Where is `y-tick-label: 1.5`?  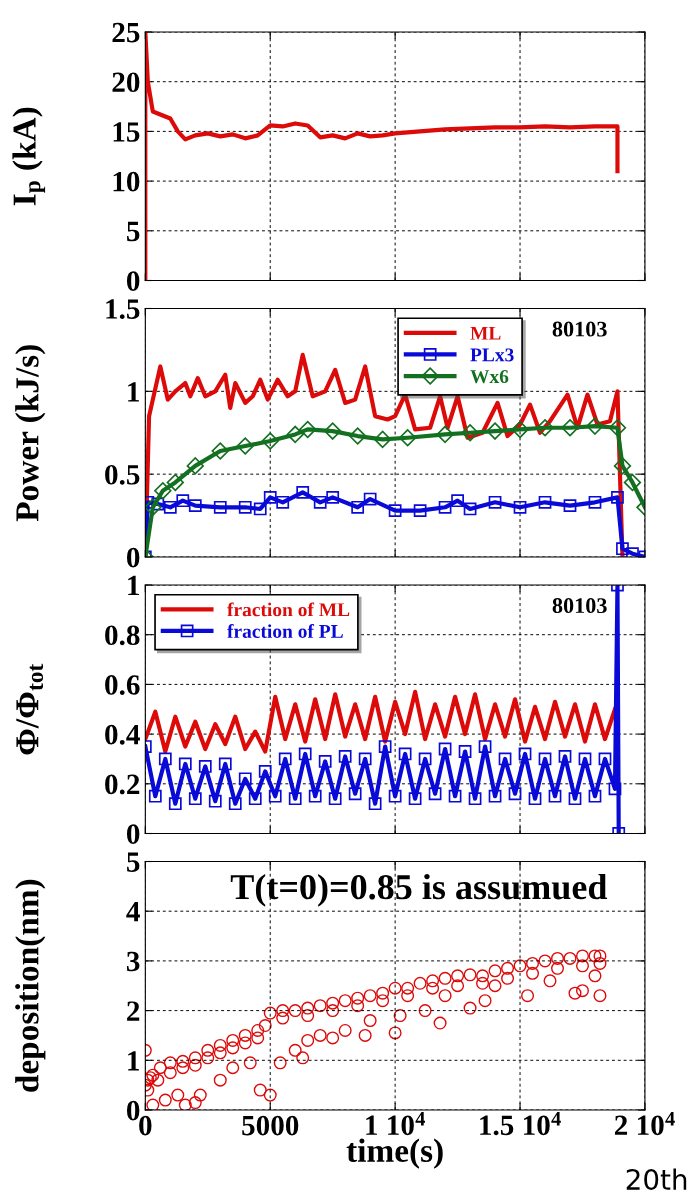
y-tick-label: 1.5 is located at coordinates (123, 309).